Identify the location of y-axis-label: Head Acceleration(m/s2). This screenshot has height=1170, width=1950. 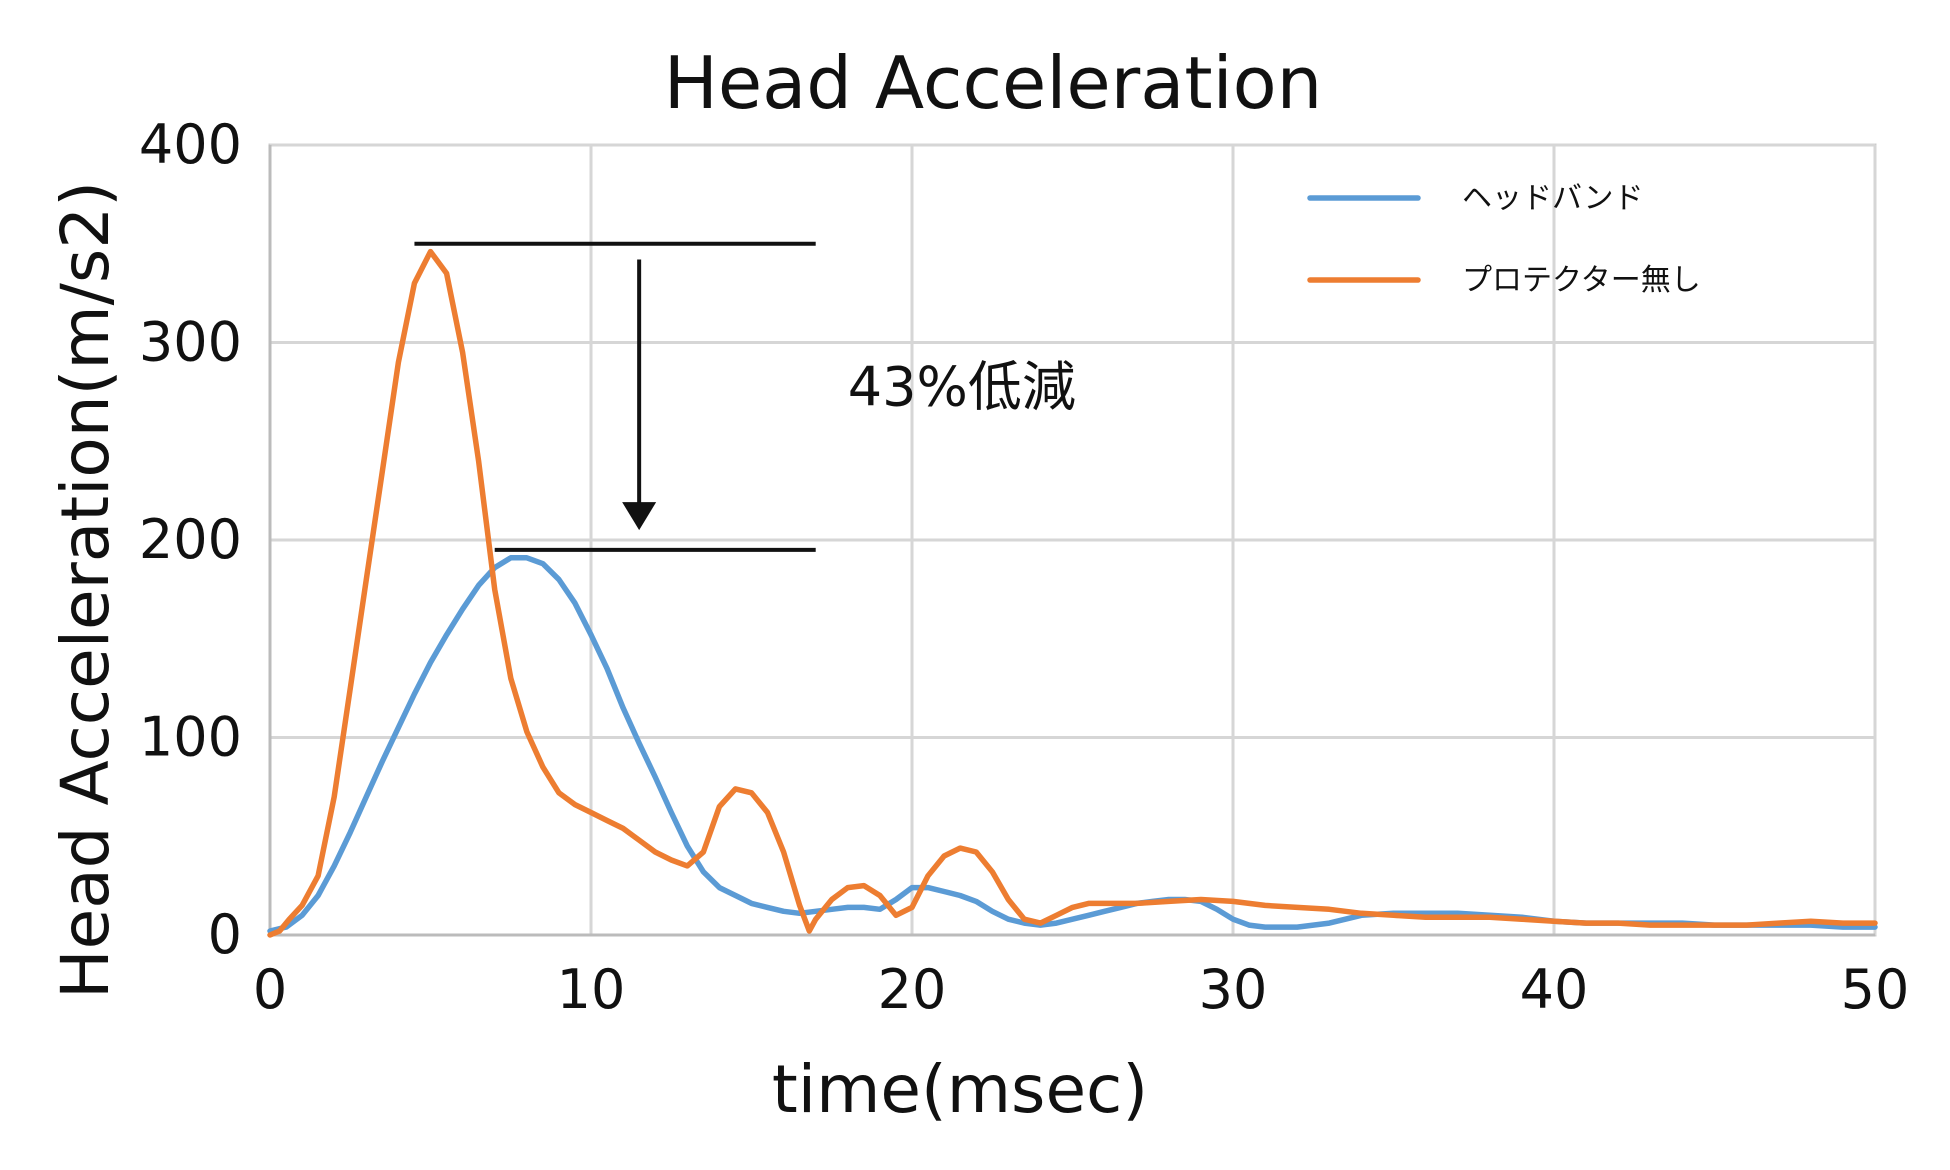
(85, 590).